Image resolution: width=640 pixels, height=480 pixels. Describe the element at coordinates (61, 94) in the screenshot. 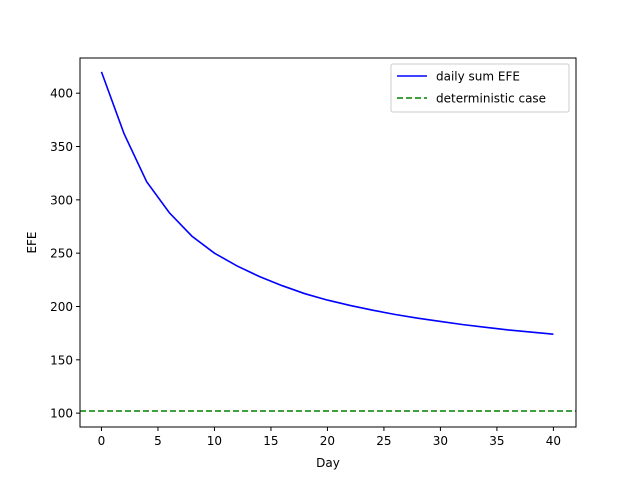

I see `y-tick-label-400: 400` at that location.